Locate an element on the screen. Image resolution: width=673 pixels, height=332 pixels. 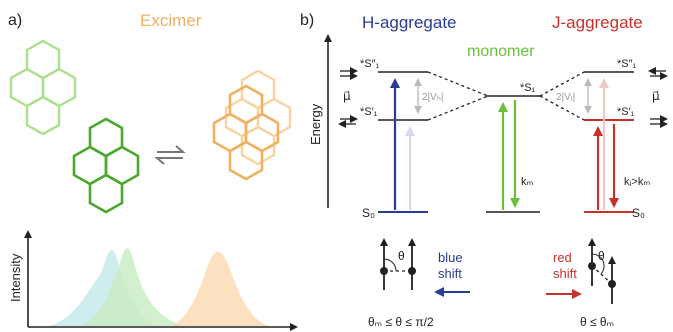
h-upper-label: *S″₁ is located at coordinates (370, 64).